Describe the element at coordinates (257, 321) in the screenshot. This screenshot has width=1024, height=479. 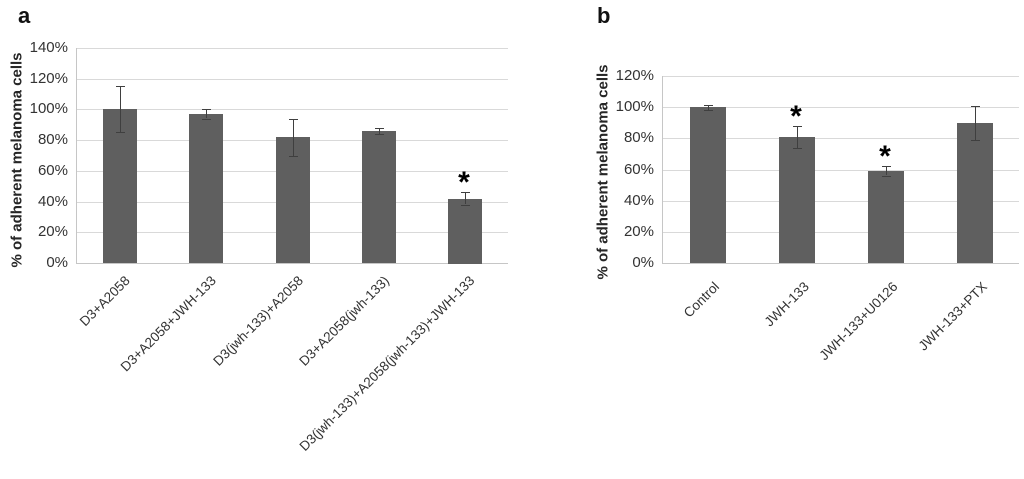
I see `x-tick-label: D3(jwh-133)+A2058` at that location.